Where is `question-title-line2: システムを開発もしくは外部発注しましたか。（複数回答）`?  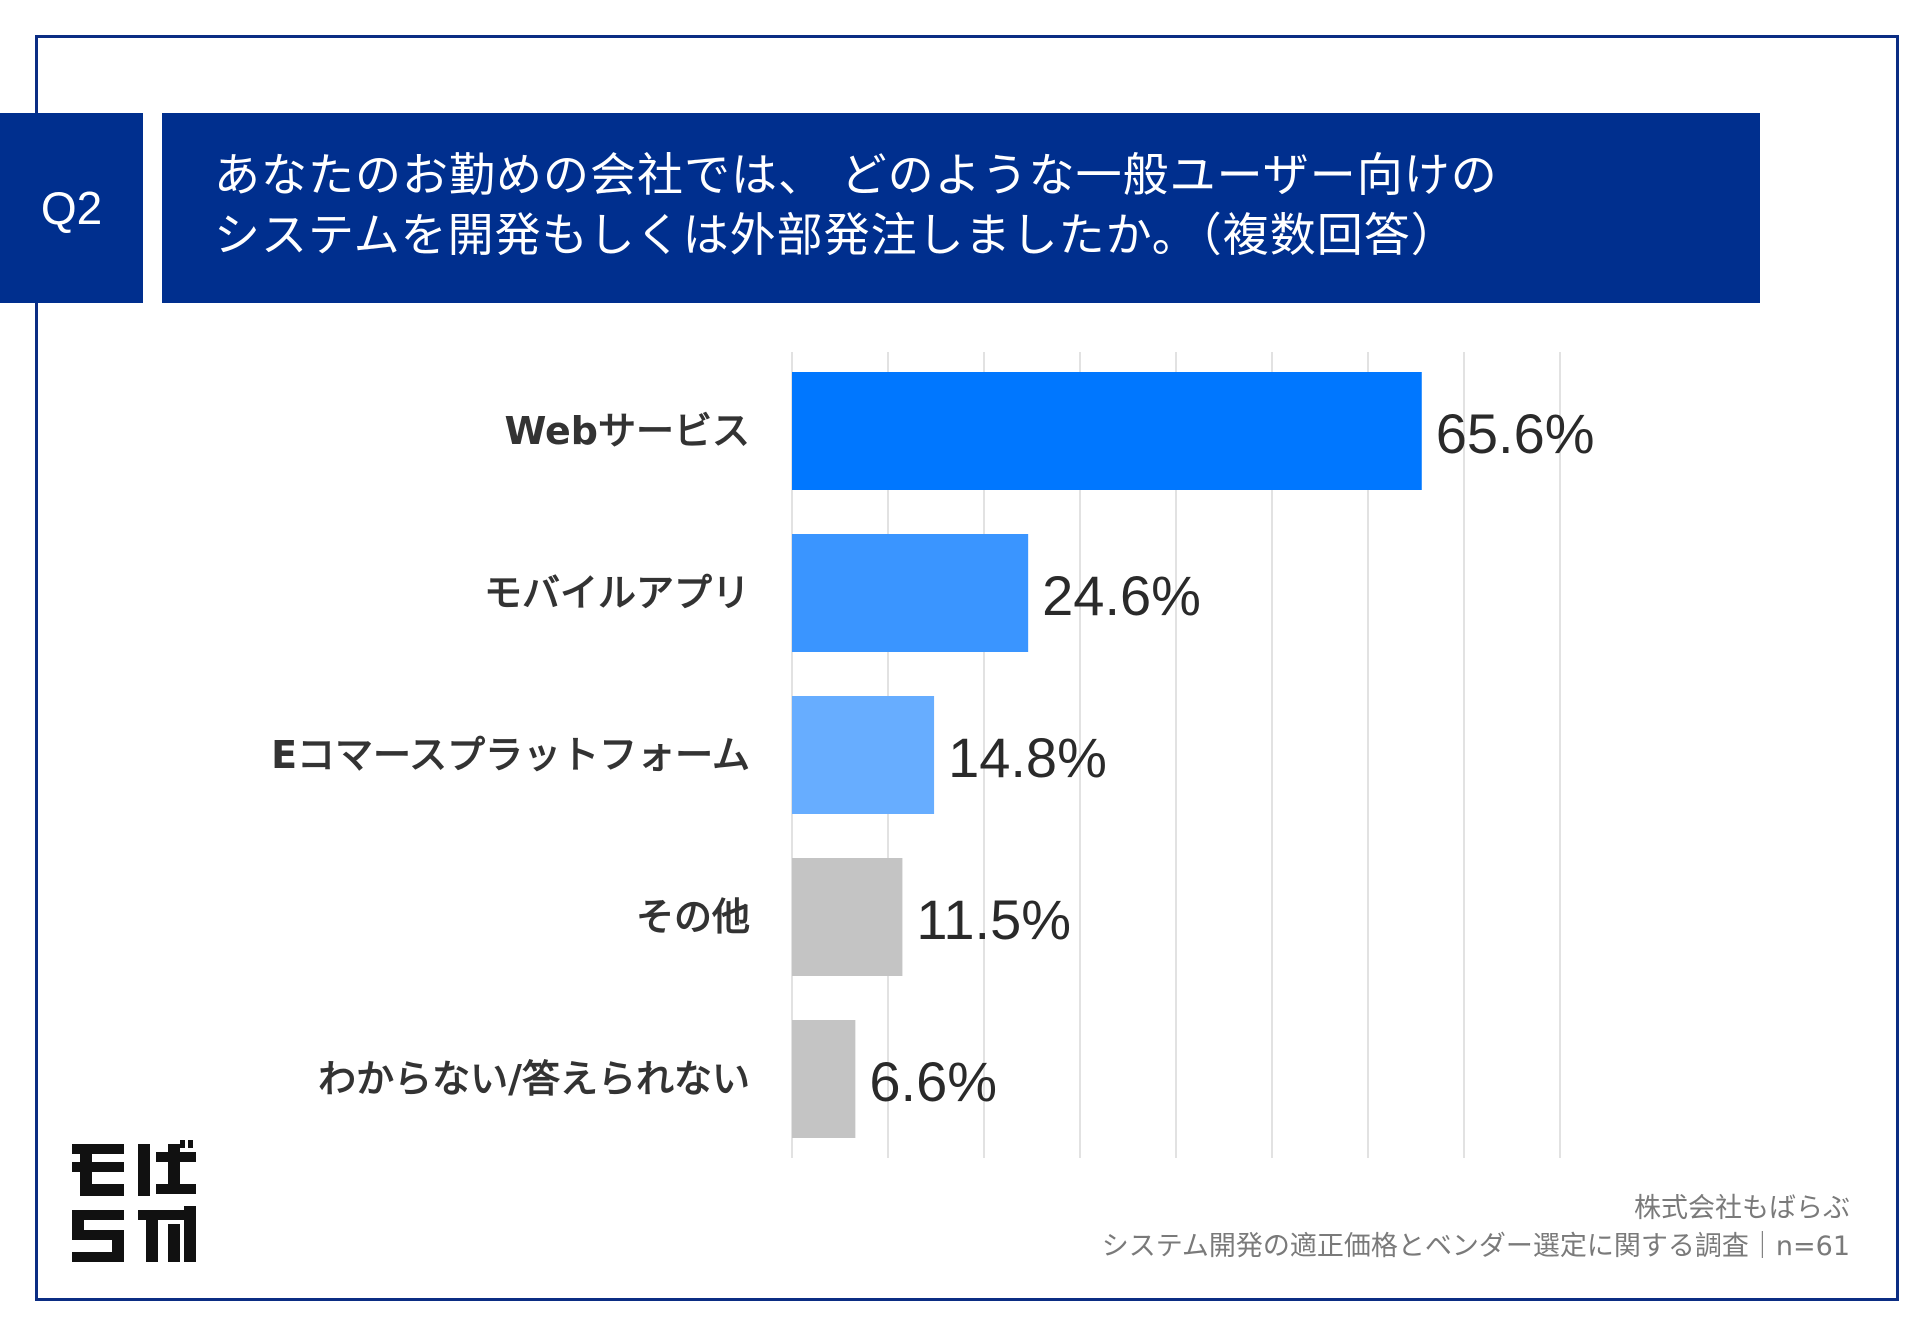
question-title-line2: システムを開発もしくは外部発注しましたか。（複数回答） is located at coordinates (836, 235).